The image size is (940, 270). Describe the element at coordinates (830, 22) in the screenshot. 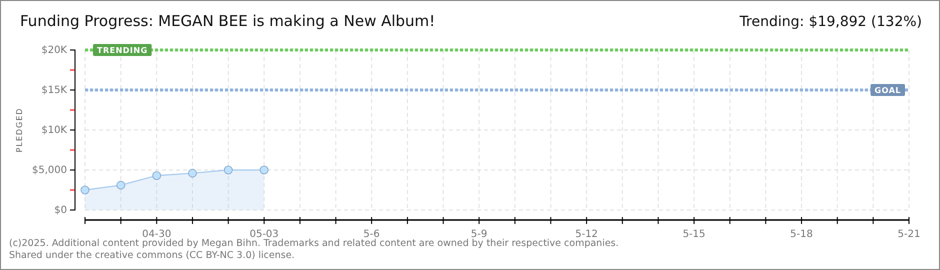

I see `chart-subtitle: Trending: $19,892 (132%)` at that location.